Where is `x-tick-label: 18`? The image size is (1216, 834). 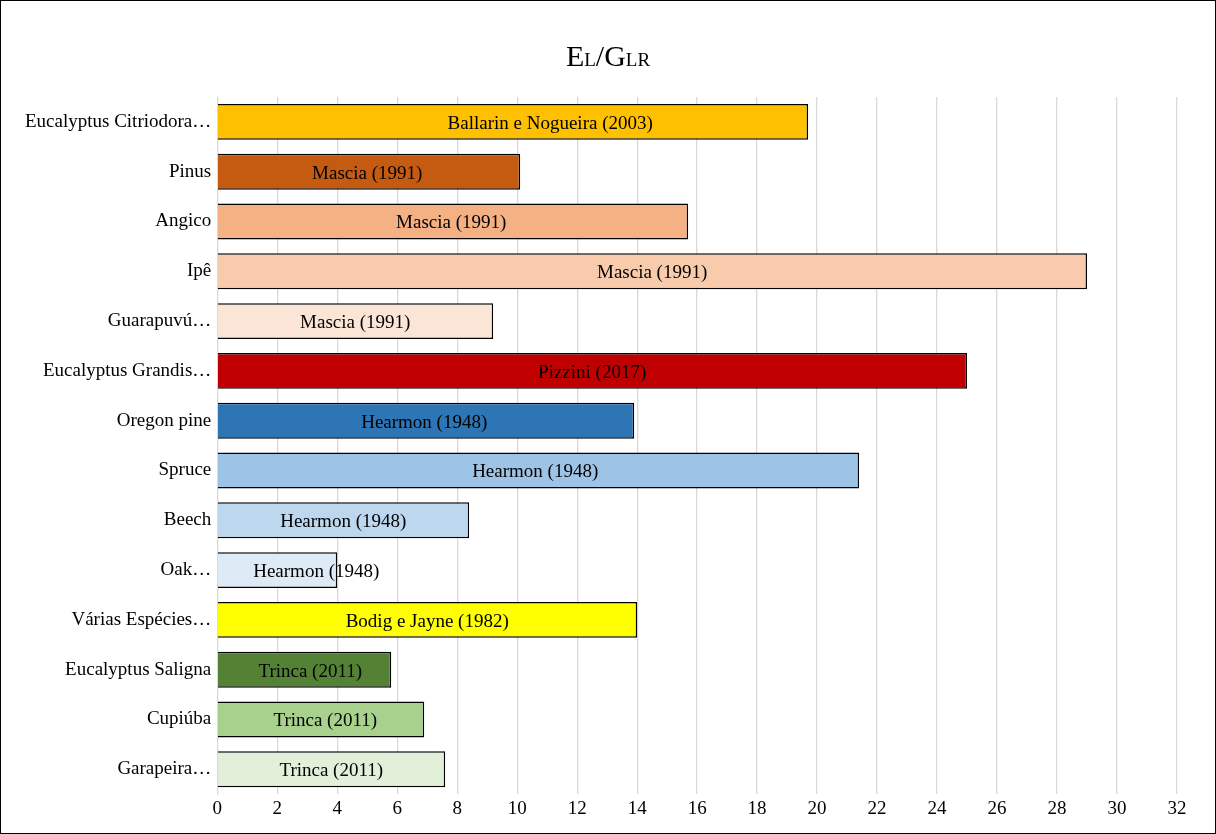 x-tick-label: 18 is located at coordinates (757, 807).